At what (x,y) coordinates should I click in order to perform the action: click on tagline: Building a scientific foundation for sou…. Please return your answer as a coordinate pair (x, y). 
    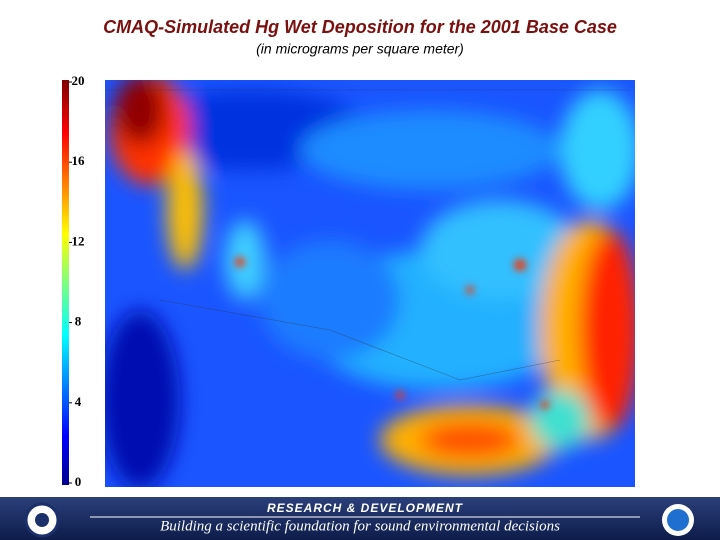
    Looking at the image, I should click on (360, 526).